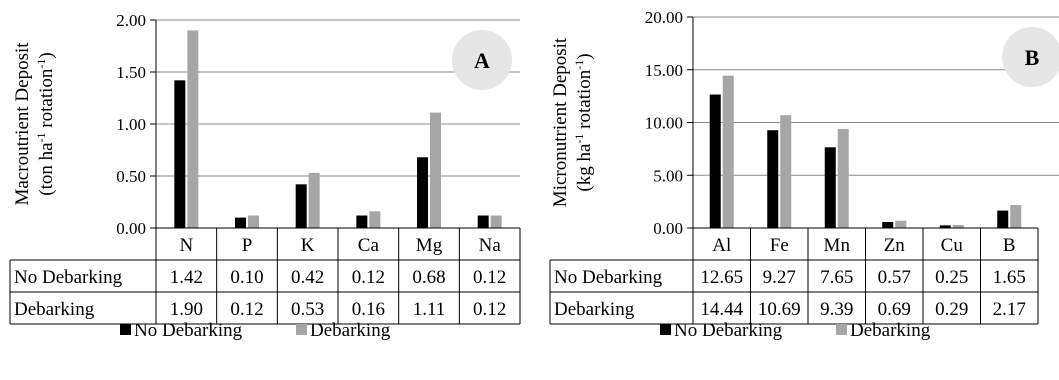  What do you see at coordinates (836, 309) in the screenshot?
I see `data-label: 9.39` at bounding box center [836, 309].